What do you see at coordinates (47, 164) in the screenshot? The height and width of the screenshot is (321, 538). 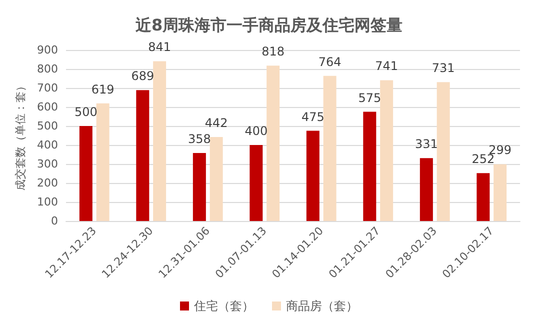 I see `y-tick-label: 300` at bounding box center [47, 164].